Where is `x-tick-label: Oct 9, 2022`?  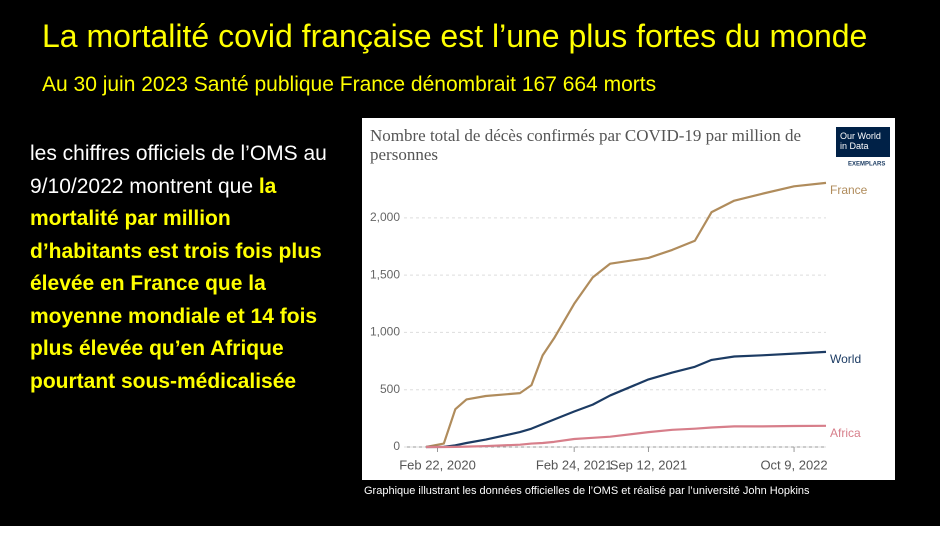 x-tick-label: Oct 9, 2022 is located at coordinates (793, 464).